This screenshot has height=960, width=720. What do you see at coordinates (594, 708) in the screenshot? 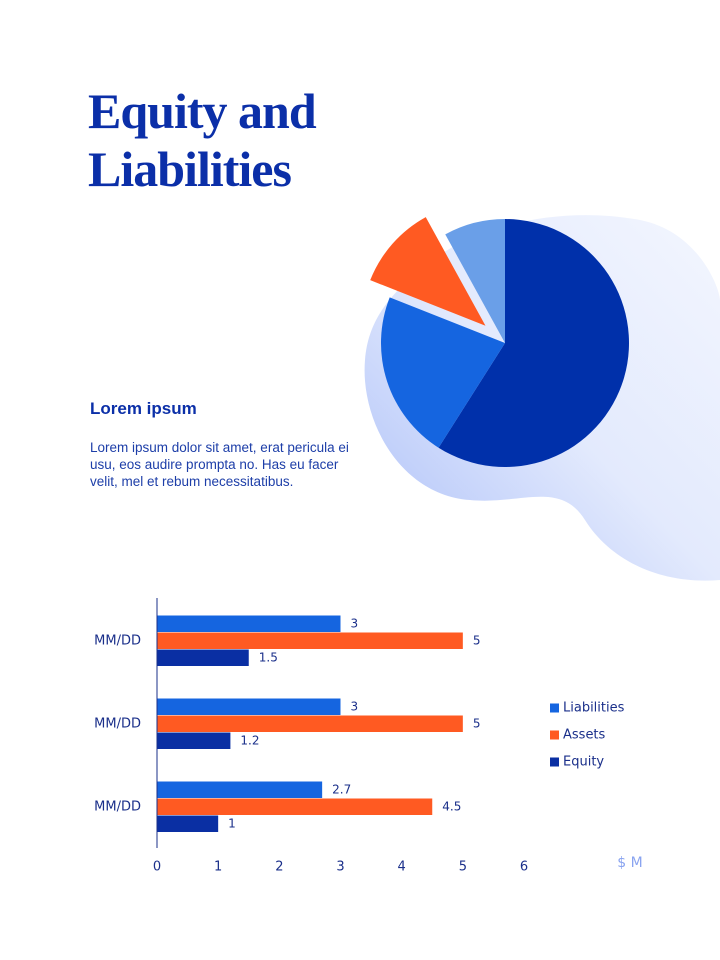
I see `legend-label: Liabilities` at bounding box center [594, 708].